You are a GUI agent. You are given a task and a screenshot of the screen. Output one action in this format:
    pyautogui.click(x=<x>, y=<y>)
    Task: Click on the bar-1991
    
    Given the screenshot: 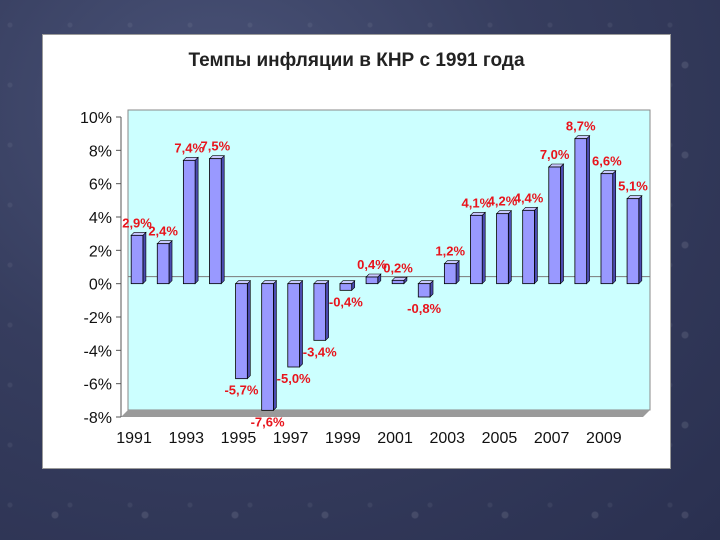 What is the action you would take?
    pyautogui.click(x=138, y=258)
    